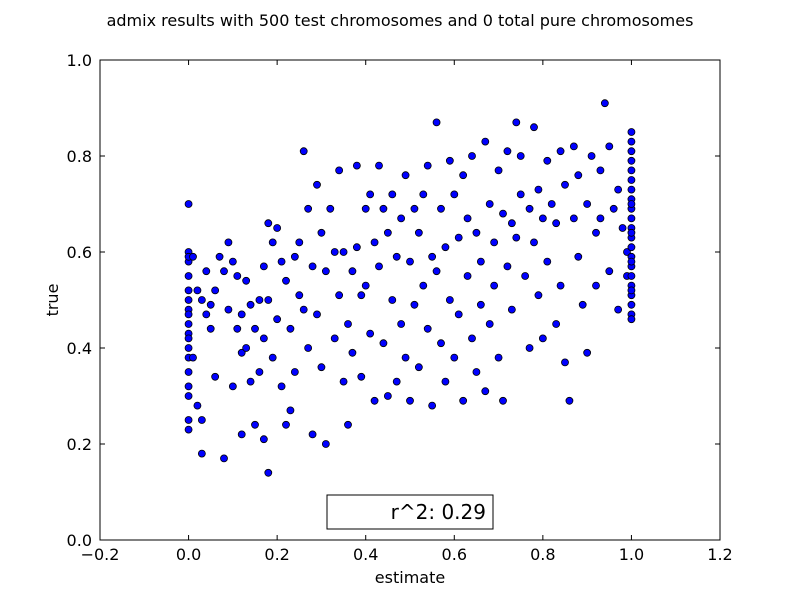 The height and width of the screenshot is (600, 800). Describe the element at coordinates (365, 554) in the screenshot. I see `x-tick-label: 0.4` at that location.